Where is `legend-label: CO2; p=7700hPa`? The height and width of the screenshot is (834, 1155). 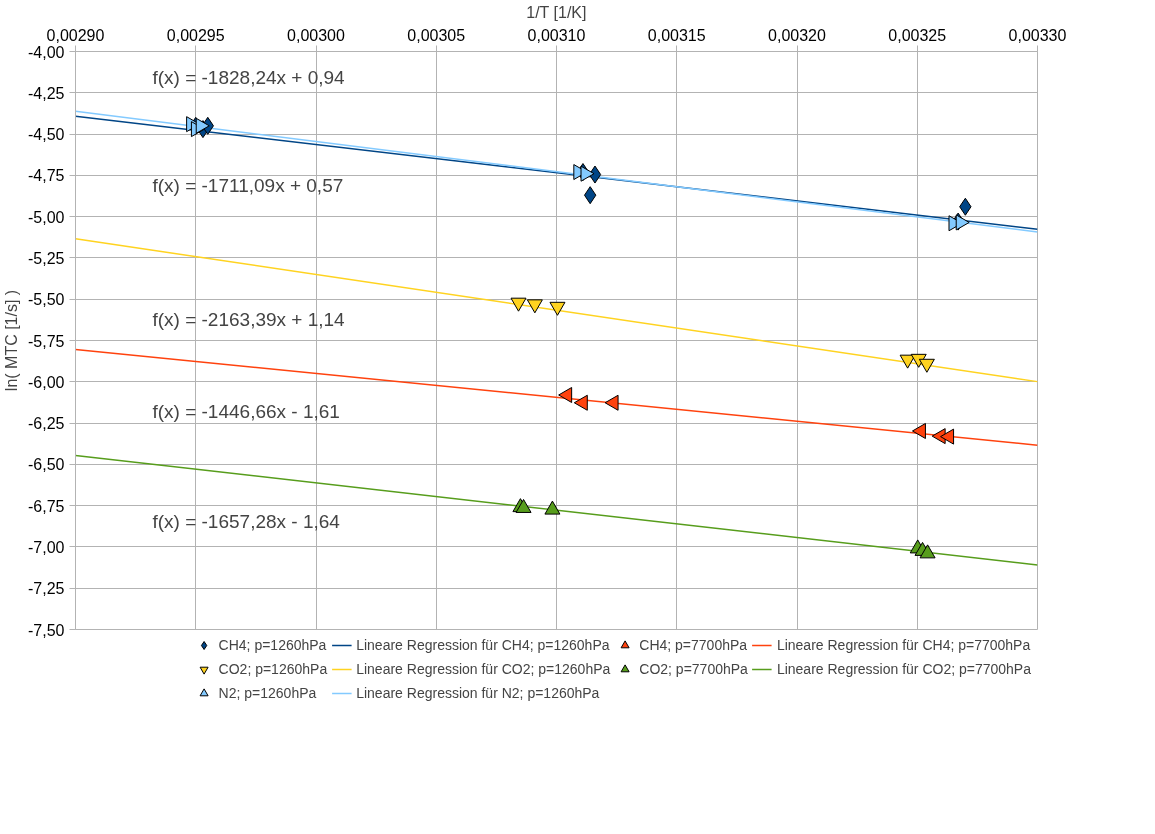 legend-label: CO2; p=7700hPa is located at coordinates (693, 669).